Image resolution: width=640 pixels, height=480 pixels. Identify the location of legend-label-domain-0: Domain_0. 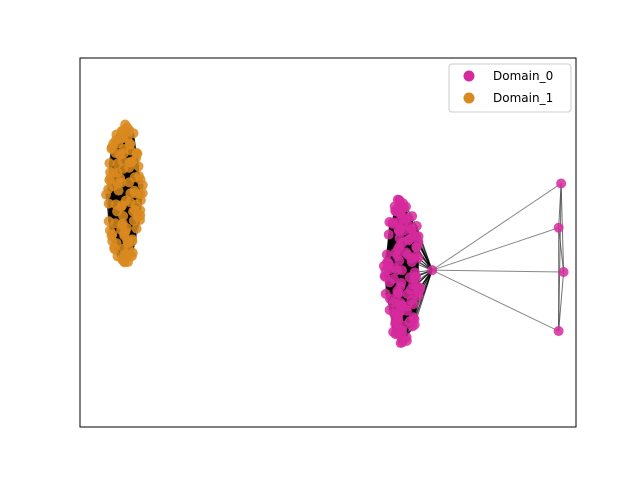
(523, 76).